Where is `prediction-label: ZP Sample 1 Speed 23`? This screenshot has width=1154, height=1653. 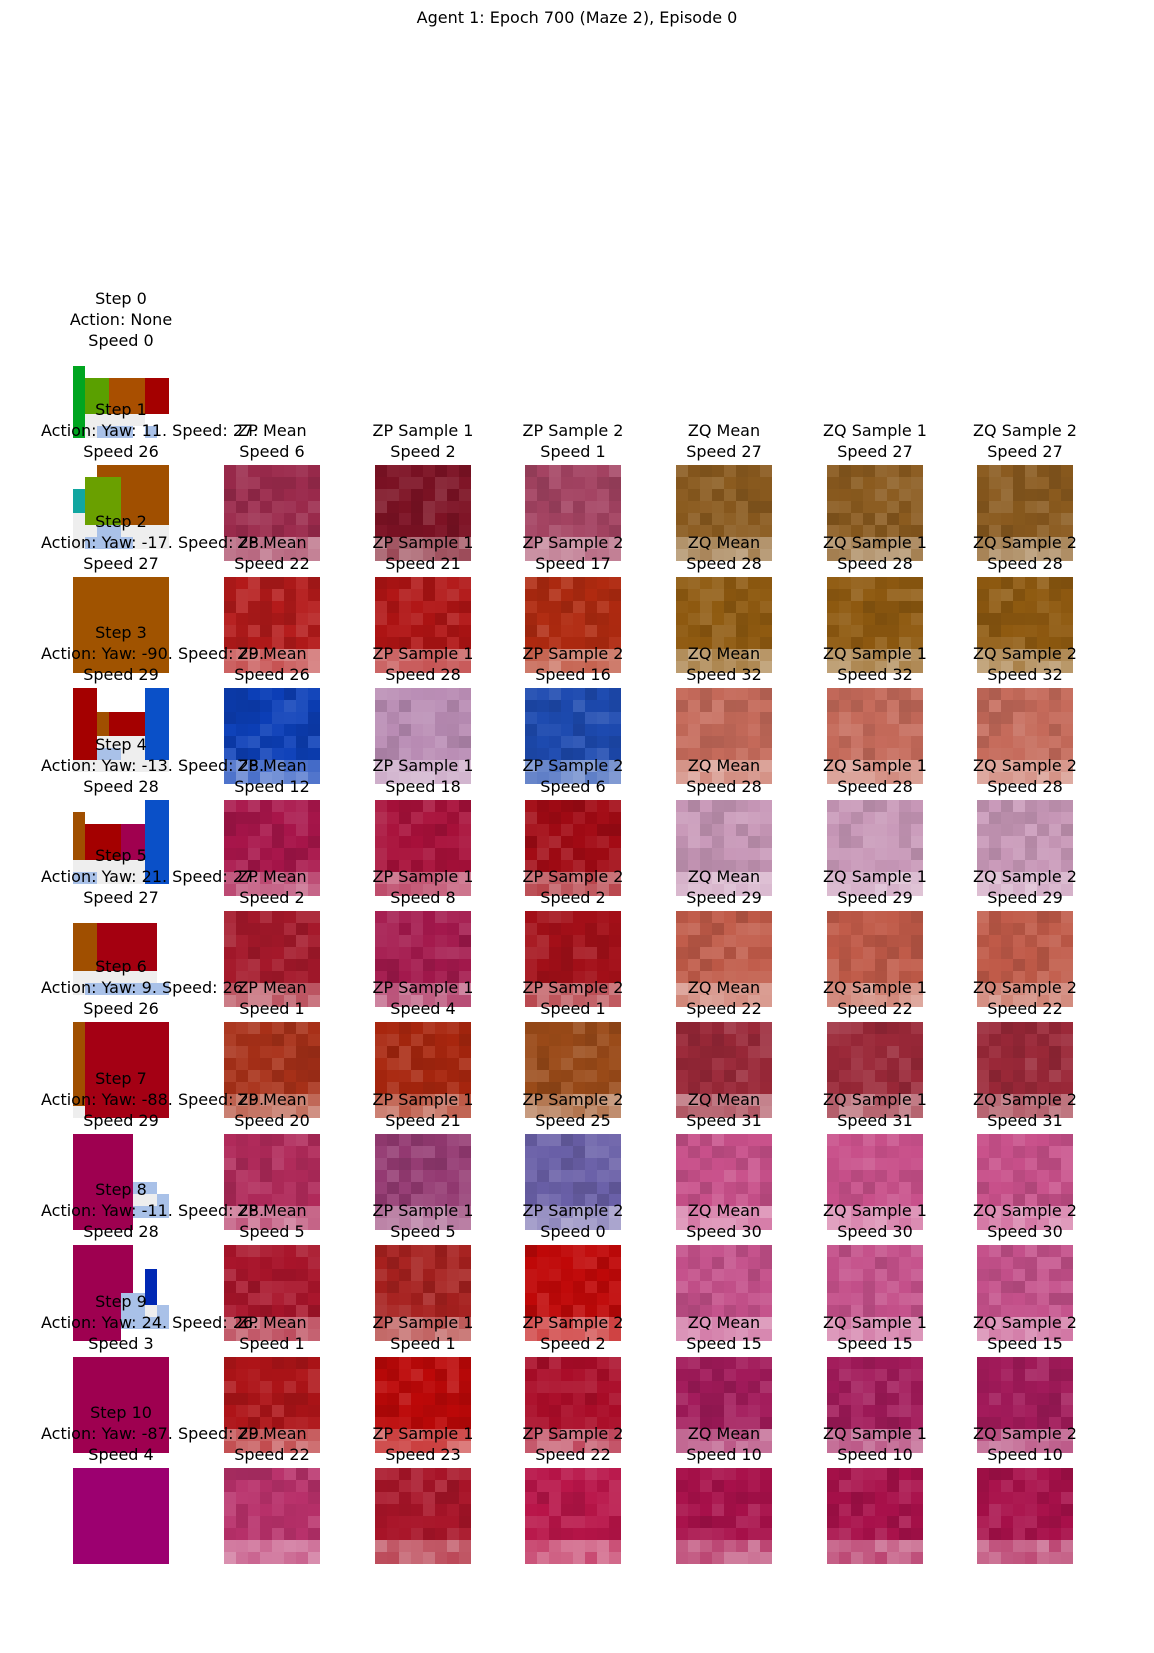
prediction-label: ZP Sample 1 Speed 23 is located at coordinates (423, 1444).